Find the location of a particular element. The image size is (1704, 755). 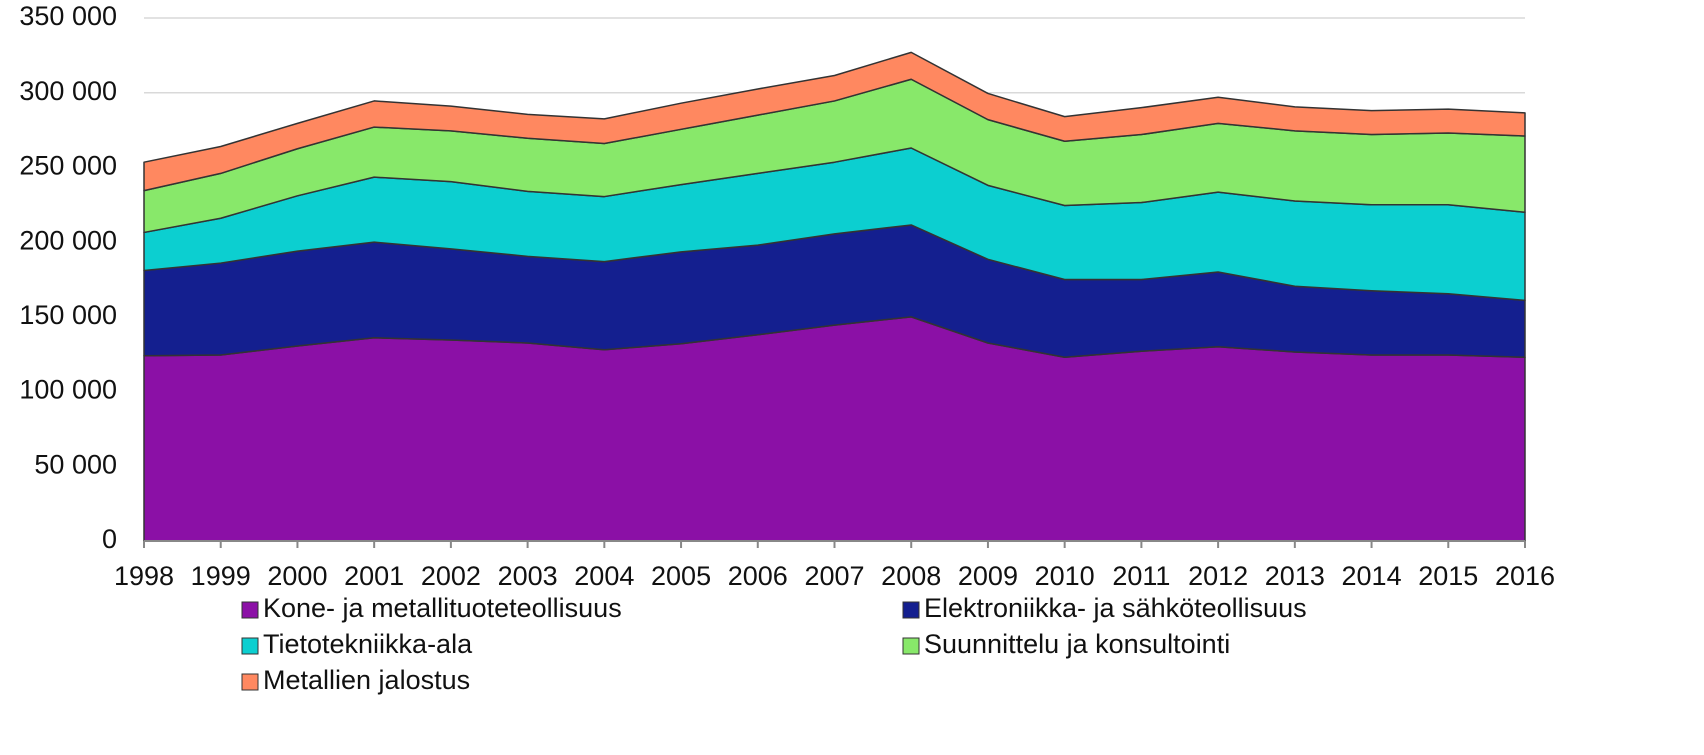

y-tick-label: 100 000 is located at coordinates (68, 390).